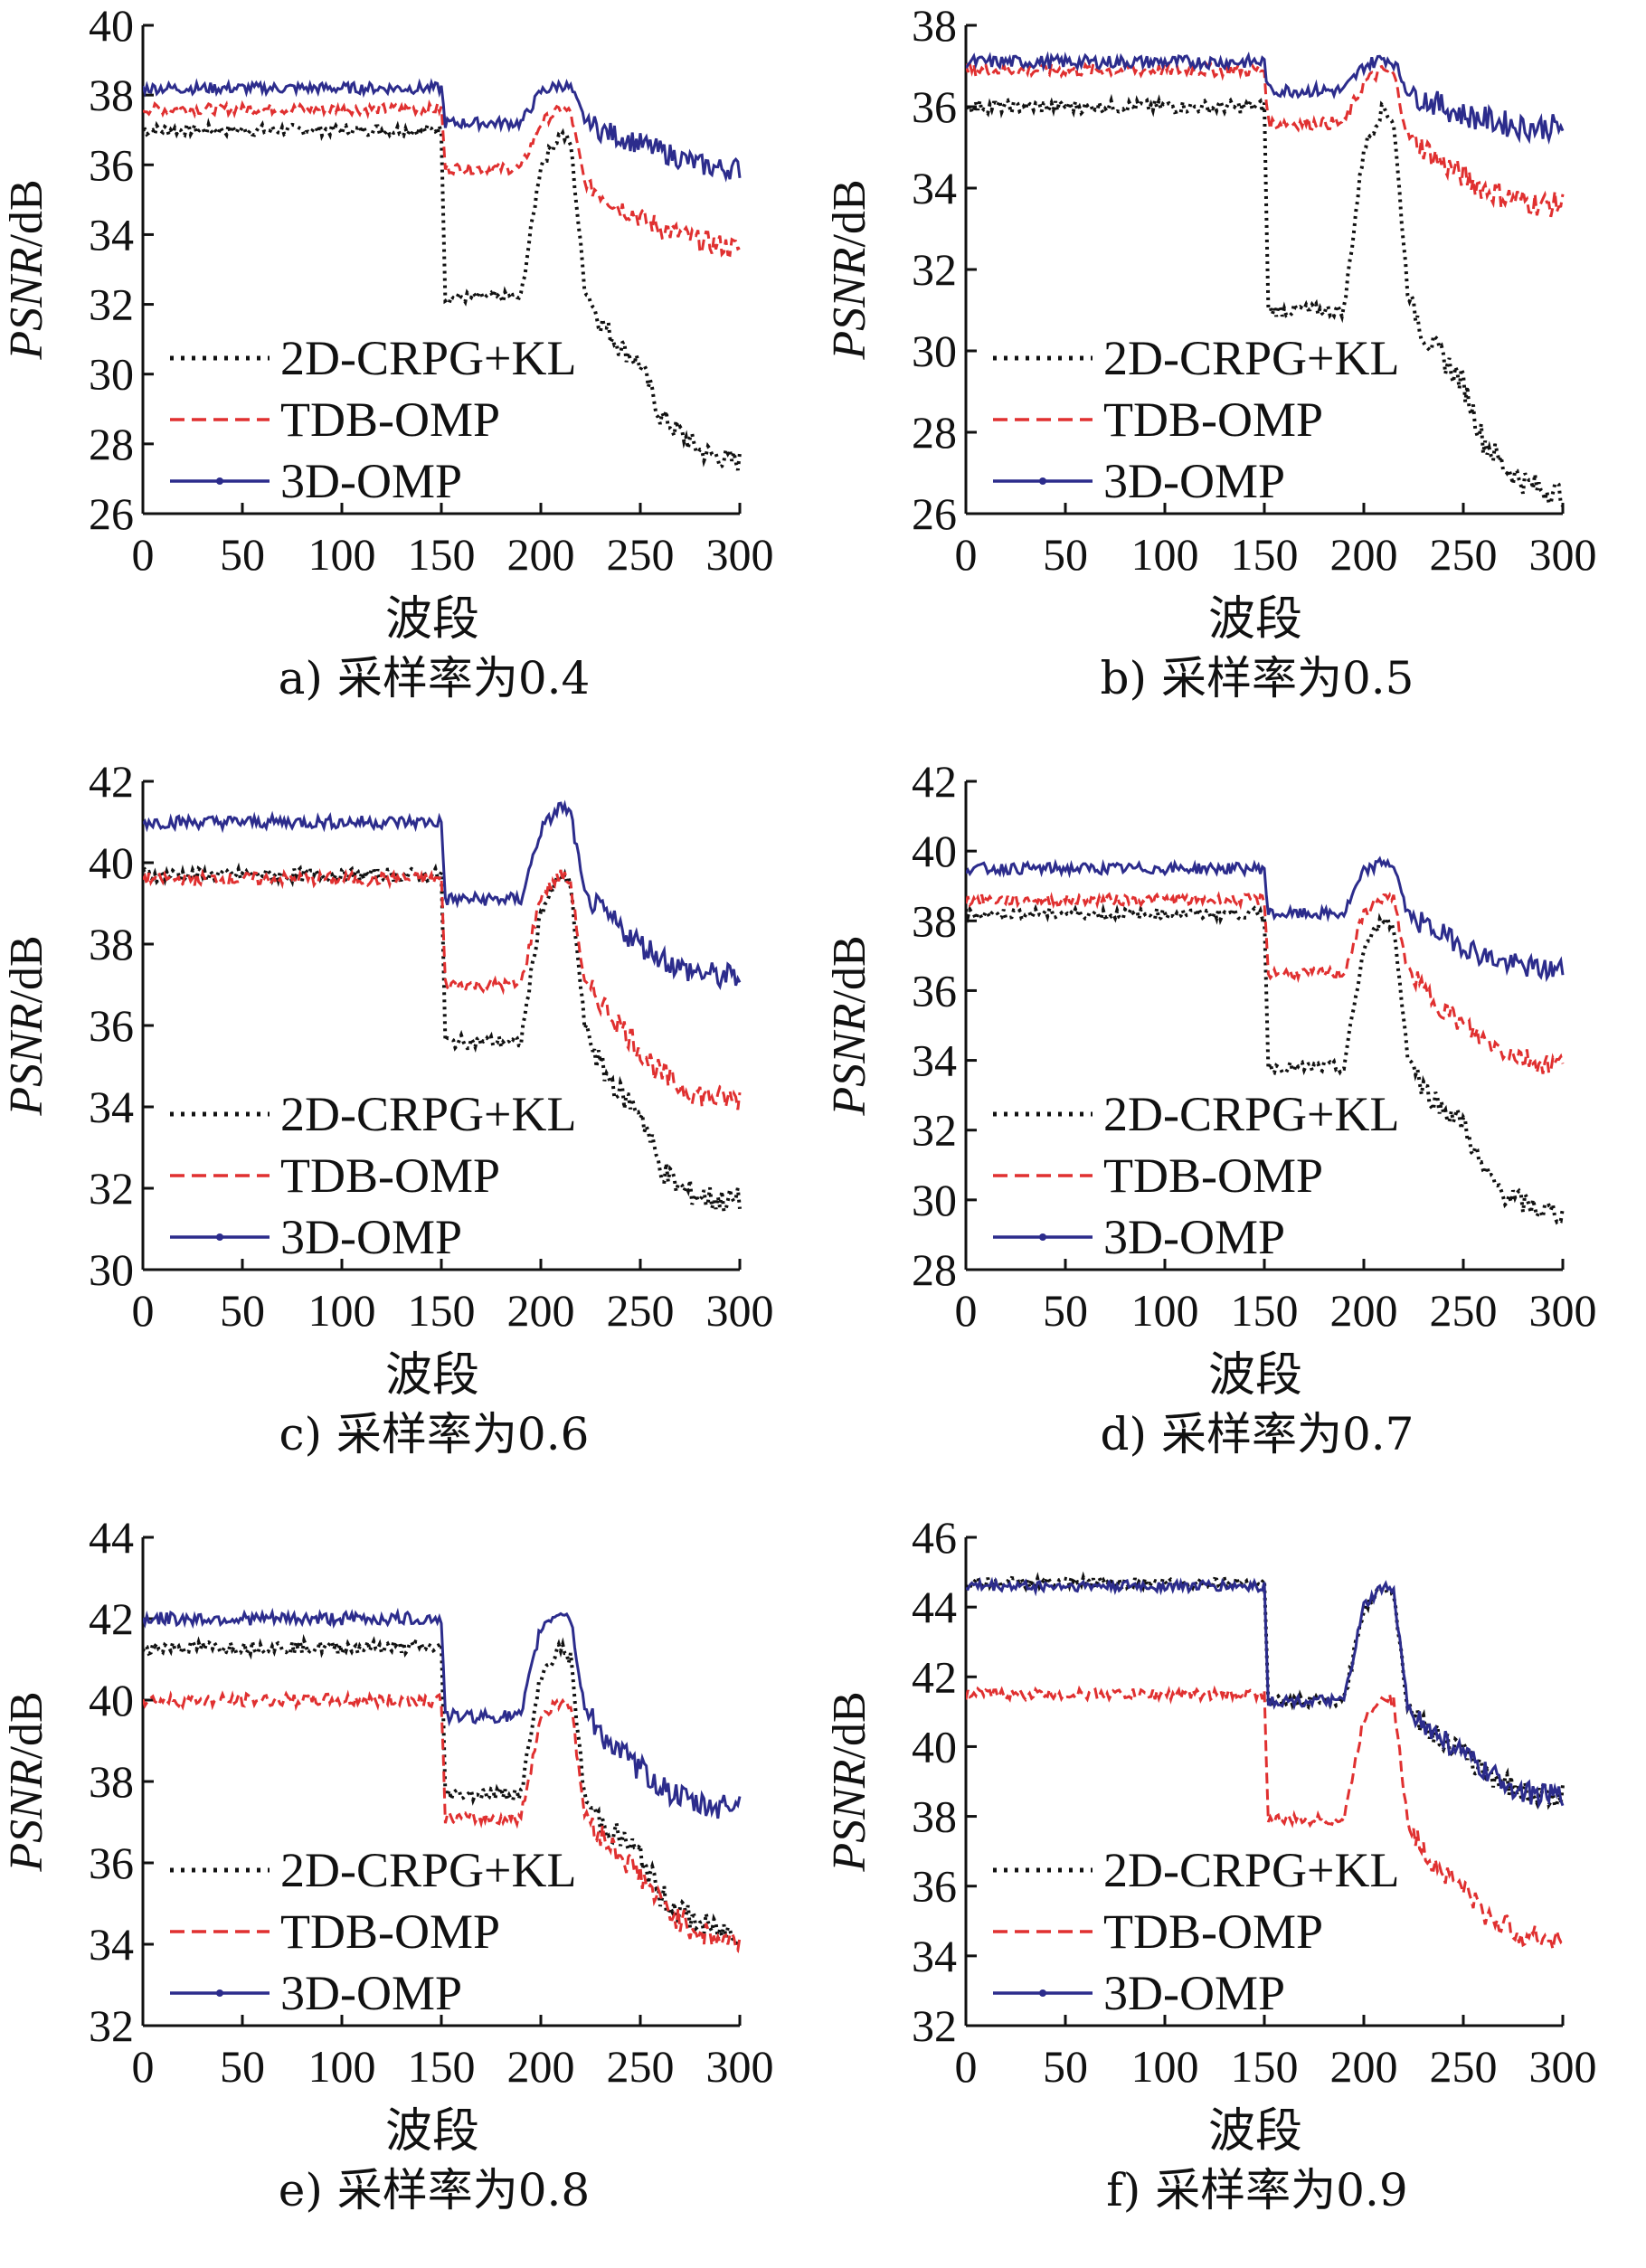 This screenshot has height=2268, width=1646. I want to click on panel-caption: d) 采样率为0.7, so click(1257, 1434).